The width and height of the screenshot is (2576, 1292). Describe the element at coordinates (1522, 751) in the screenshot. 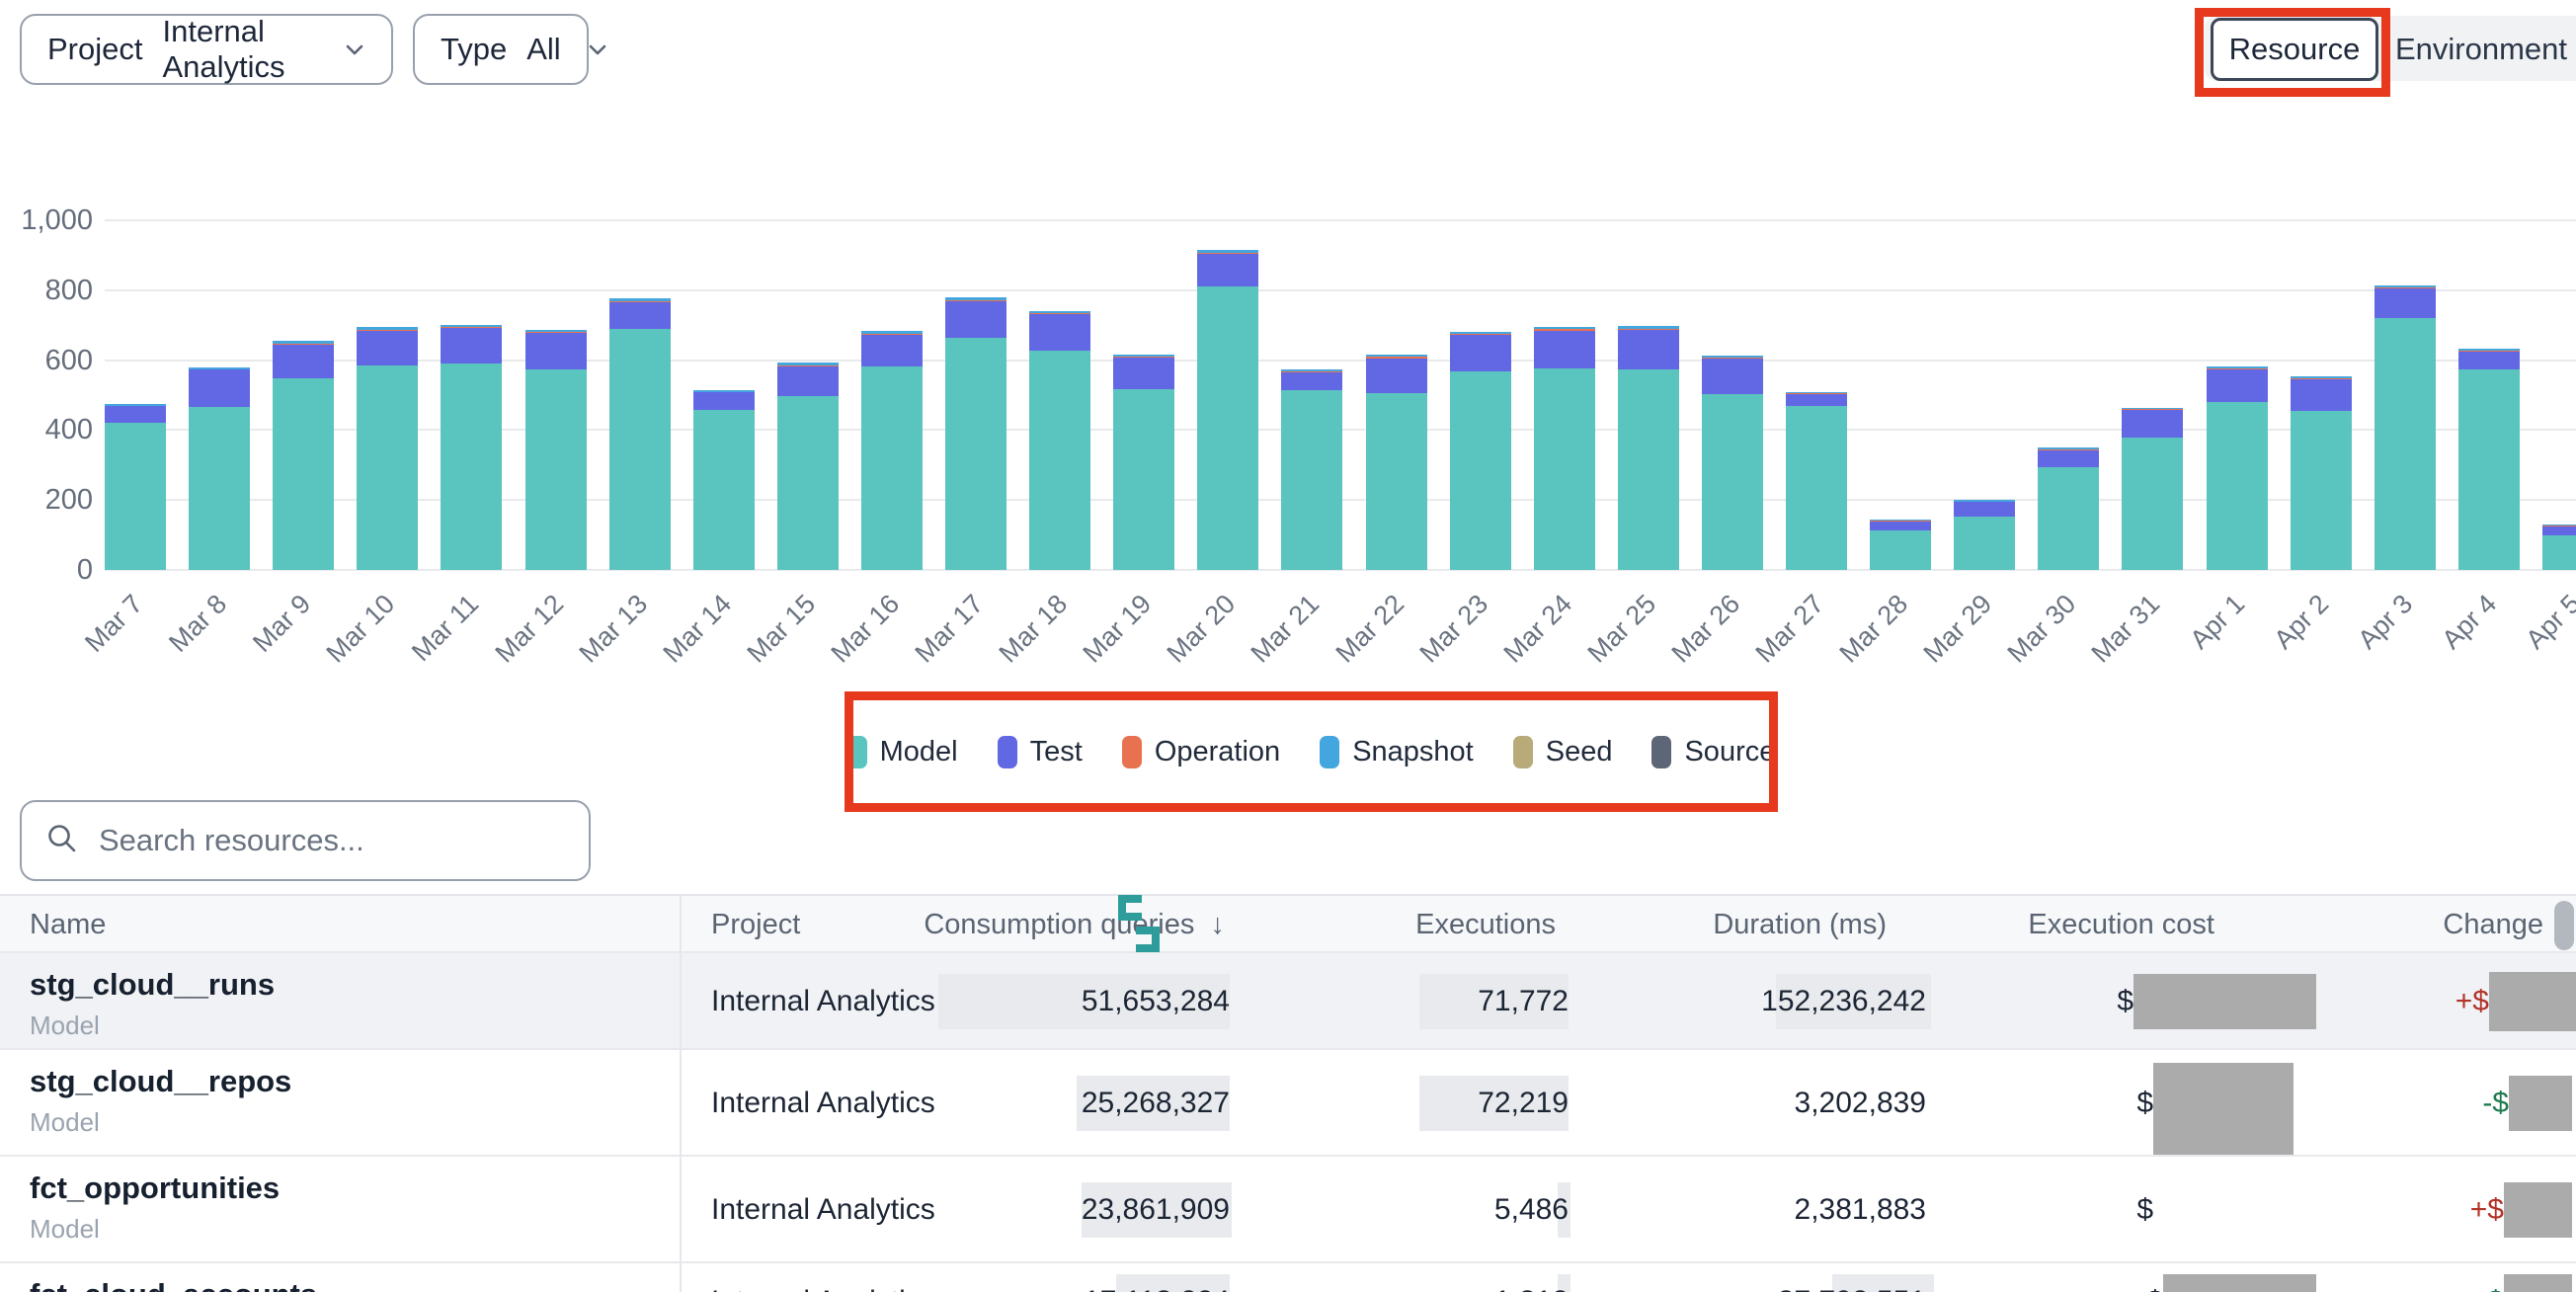

I see `legend-swatch-icon` at that location.